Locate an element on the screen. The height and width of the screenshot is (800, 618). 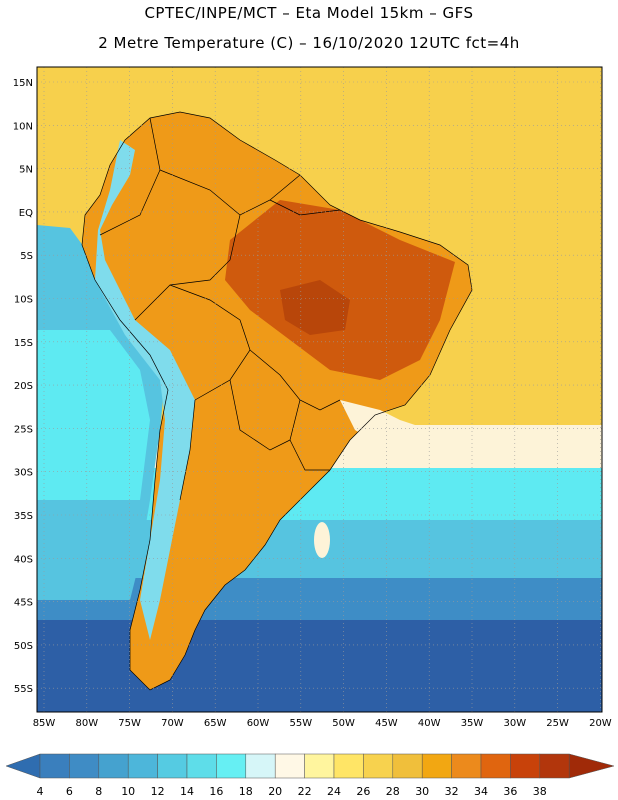
lon-label: 50W is located at coordinates (343, 723).